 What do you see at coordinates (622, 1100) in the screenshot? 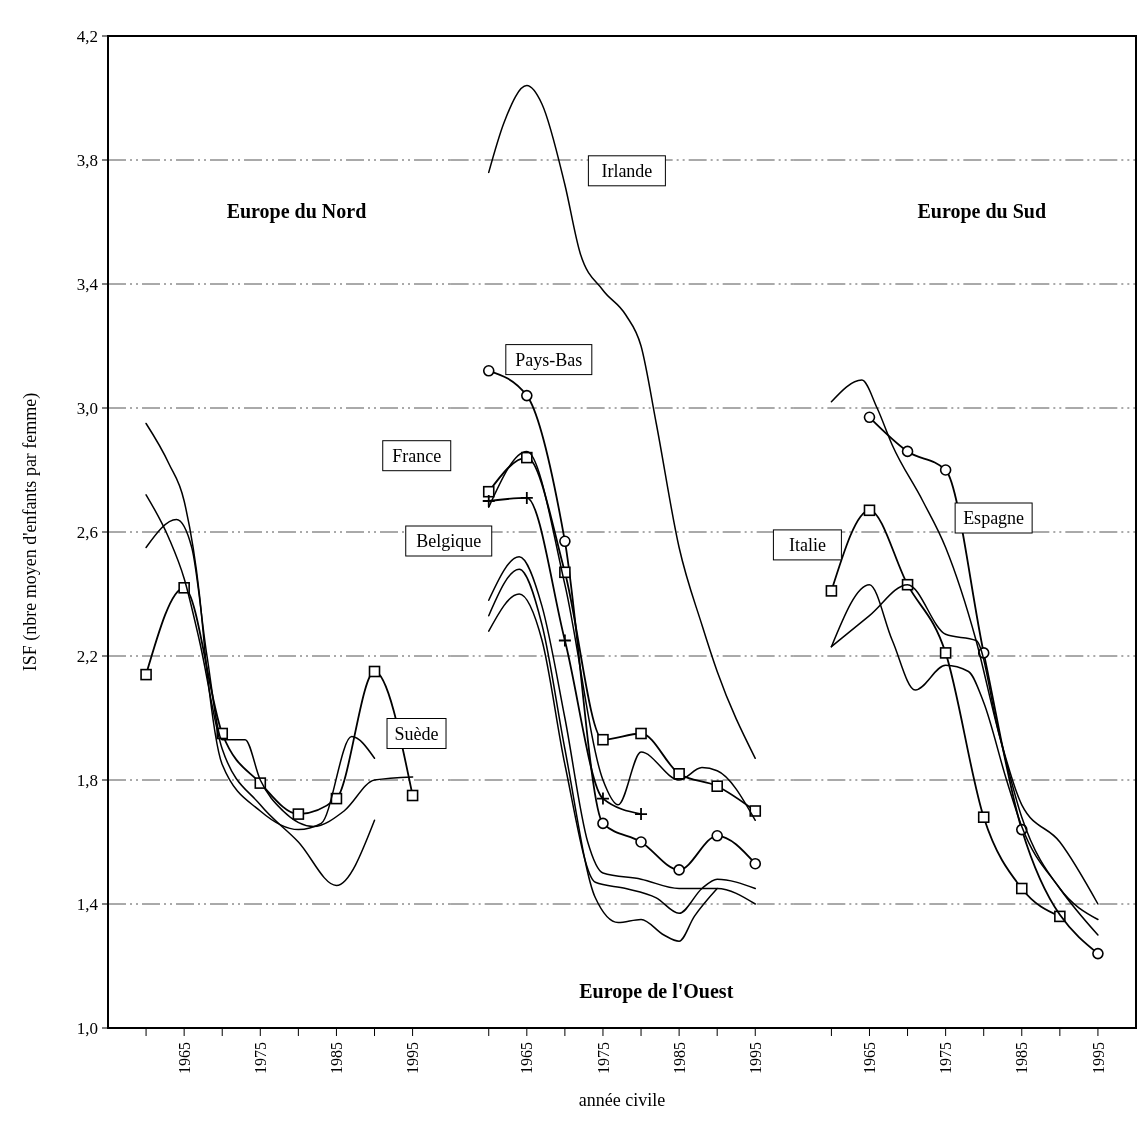
I see `x-axis-title: année civile` at bounding box center [622, 1100].